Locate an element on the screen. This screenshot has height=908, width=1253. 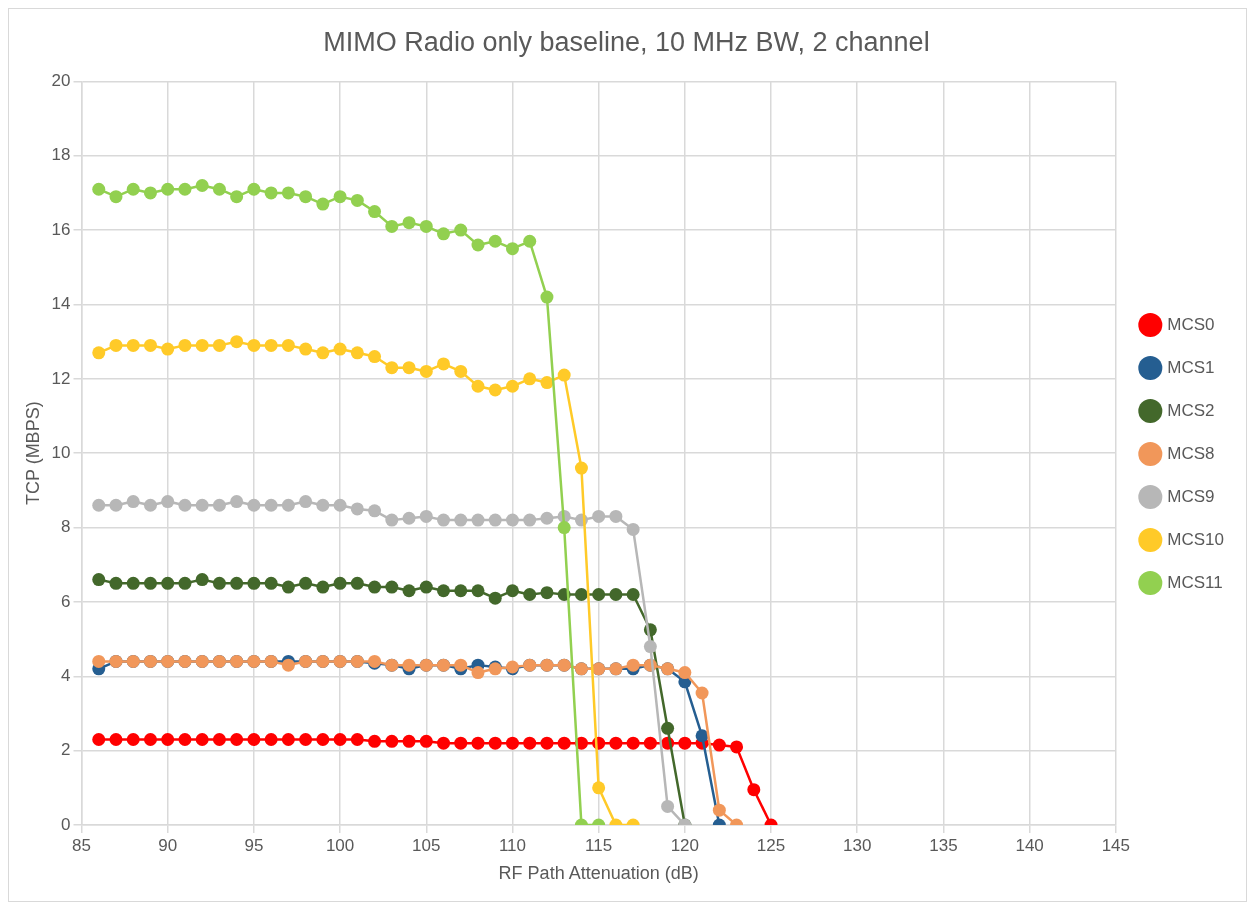
y-tick-label: 12 is located at coordinates (61, 378).